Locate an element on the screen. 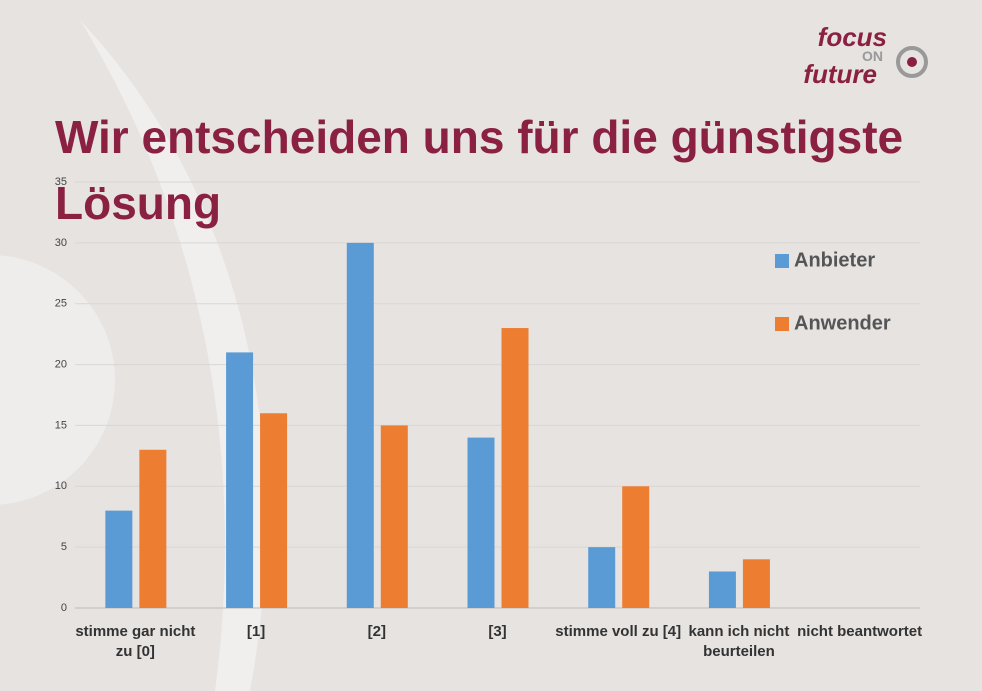 This screenshot has height=691, width=982. logo: focus ON future is located at coordinates (845, 55).